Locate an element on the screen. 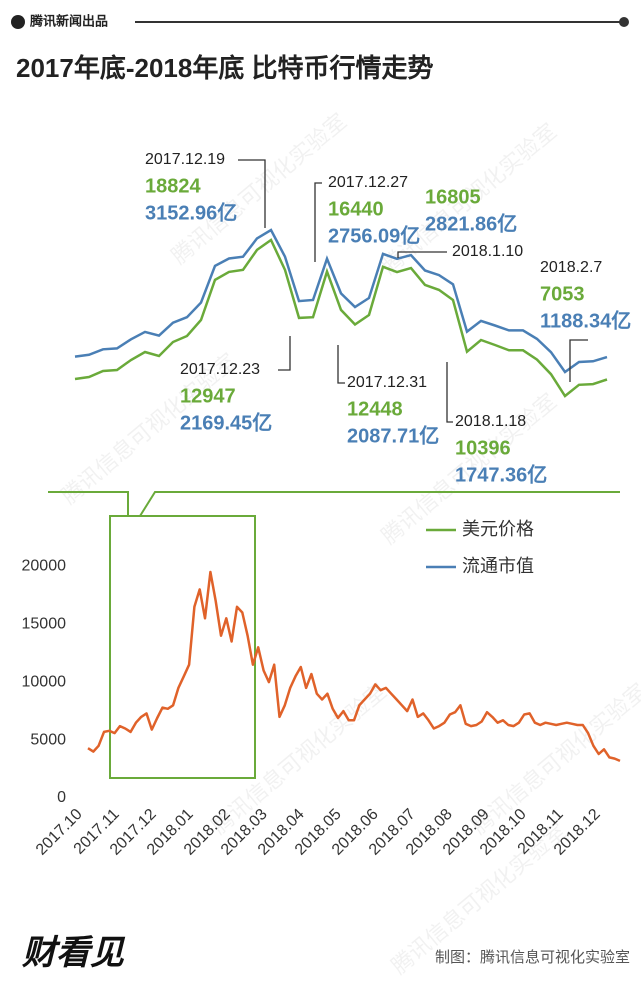  annotation-cap: 1747.36亿 is located at coordinates (501, 474).